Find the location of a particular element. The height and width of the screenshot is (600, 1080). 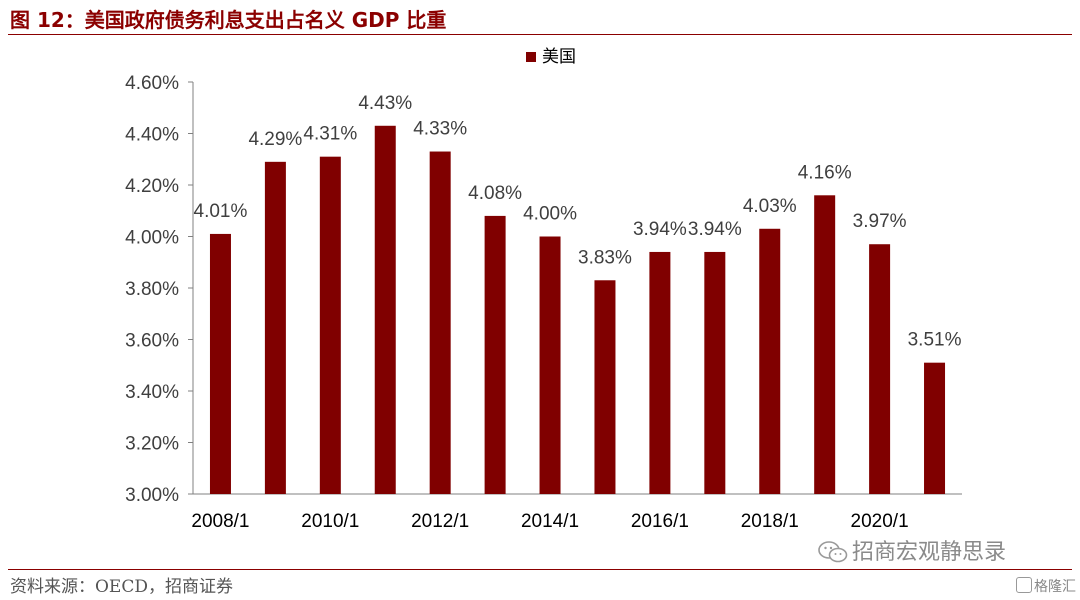

data-label: 4.31% is located at coordinates (330, 134).